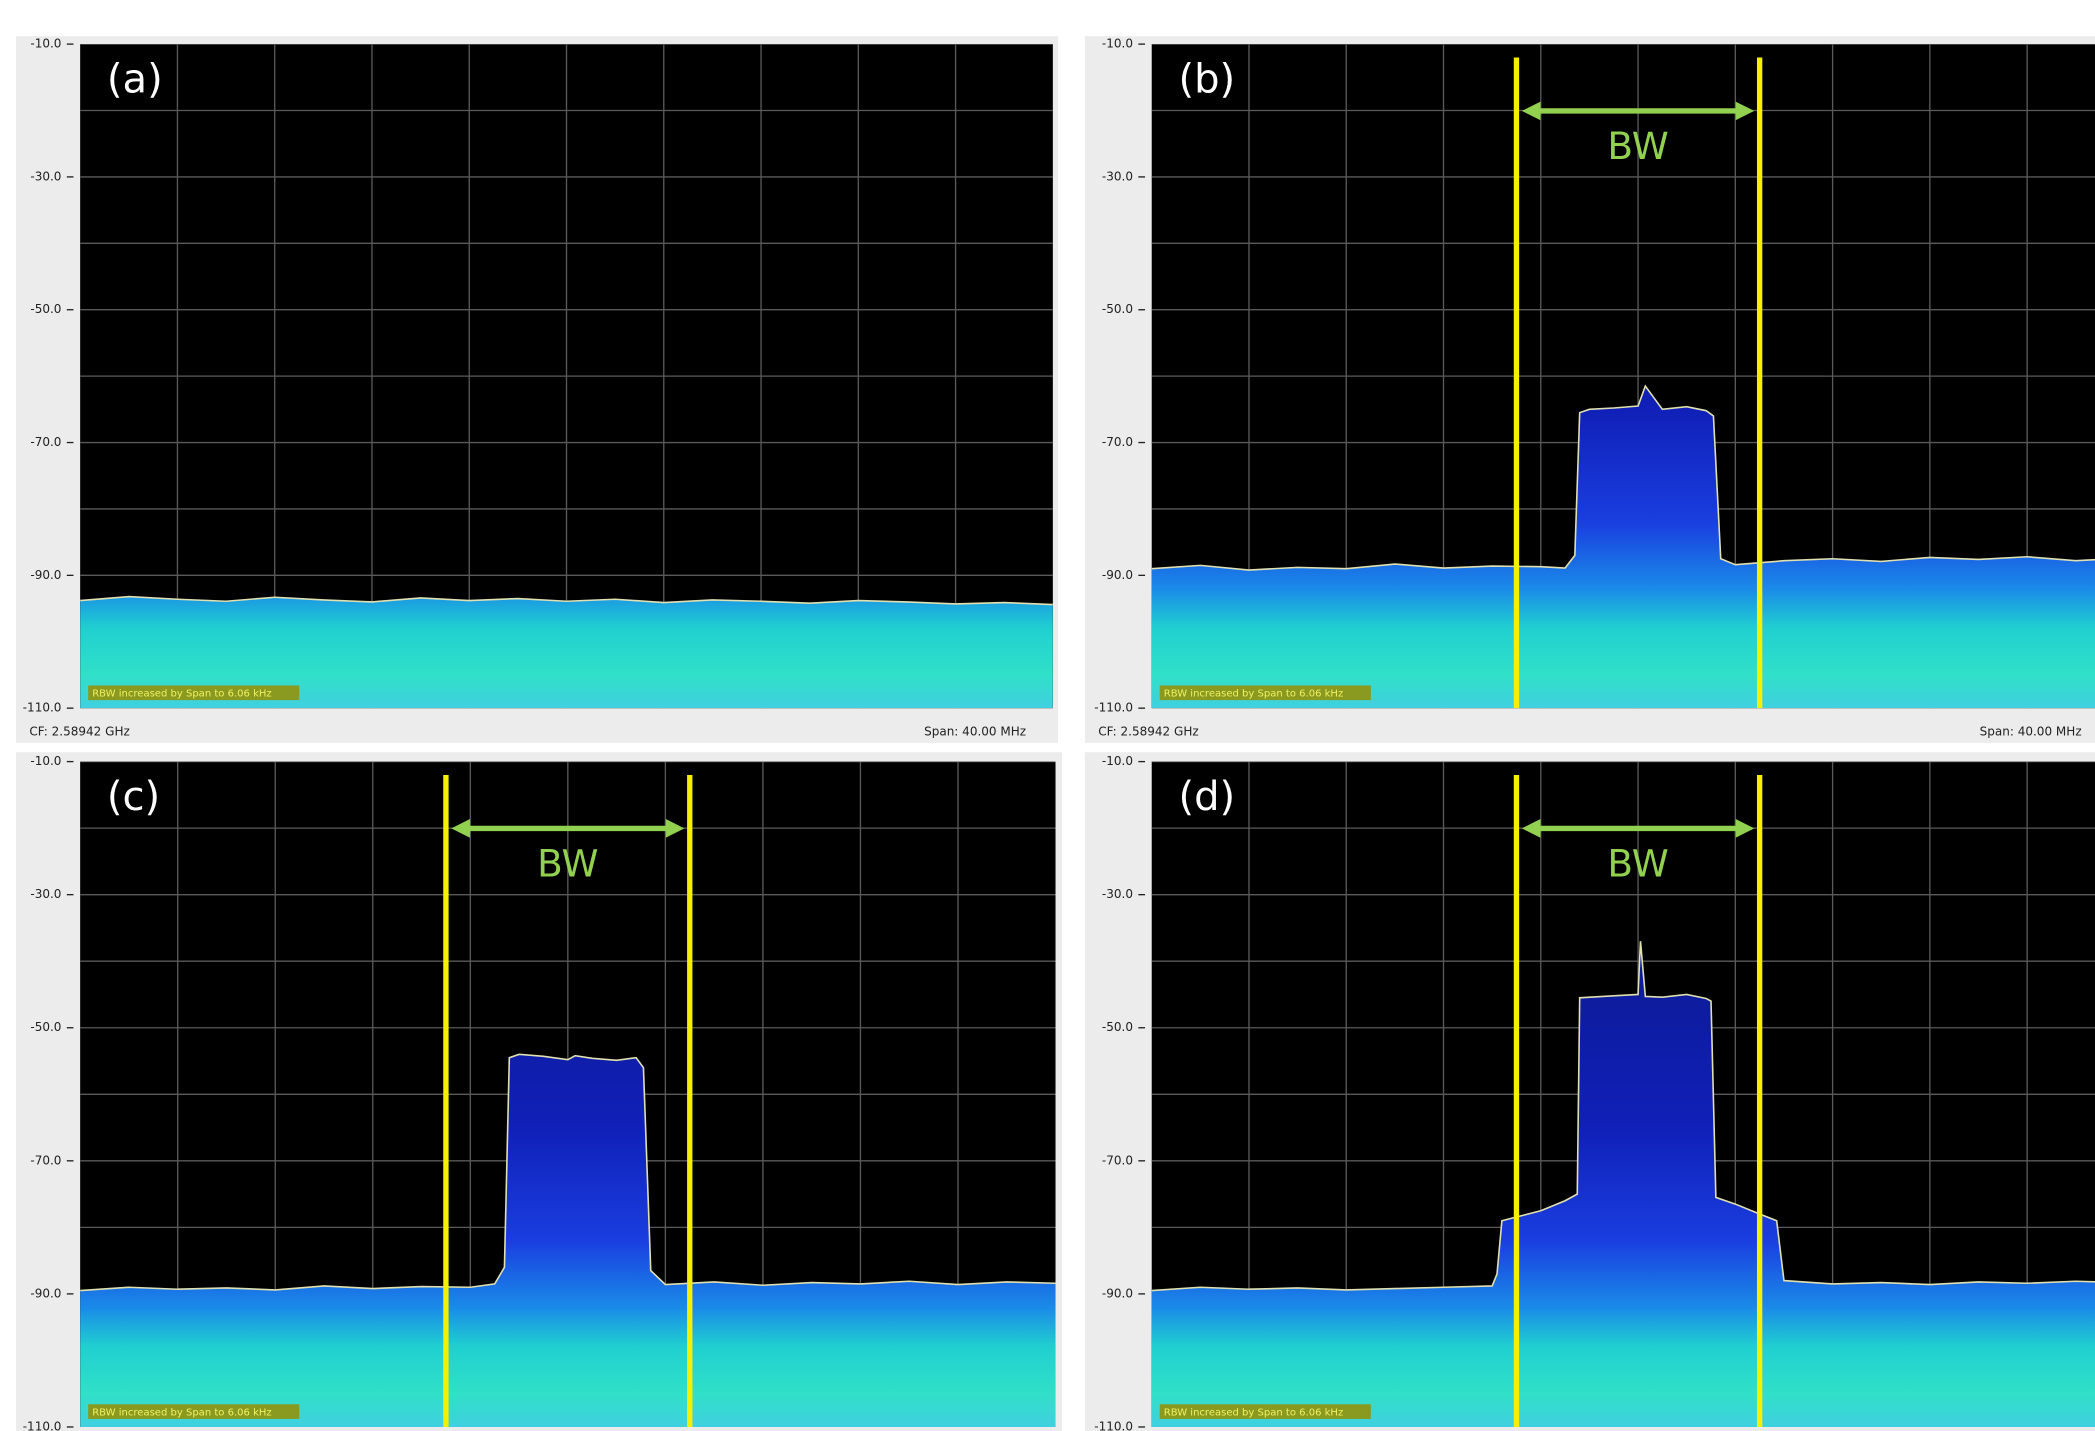 This screenshot has height=1431, width=2095. I want to click on panel-label: (c), so click(133, 797).